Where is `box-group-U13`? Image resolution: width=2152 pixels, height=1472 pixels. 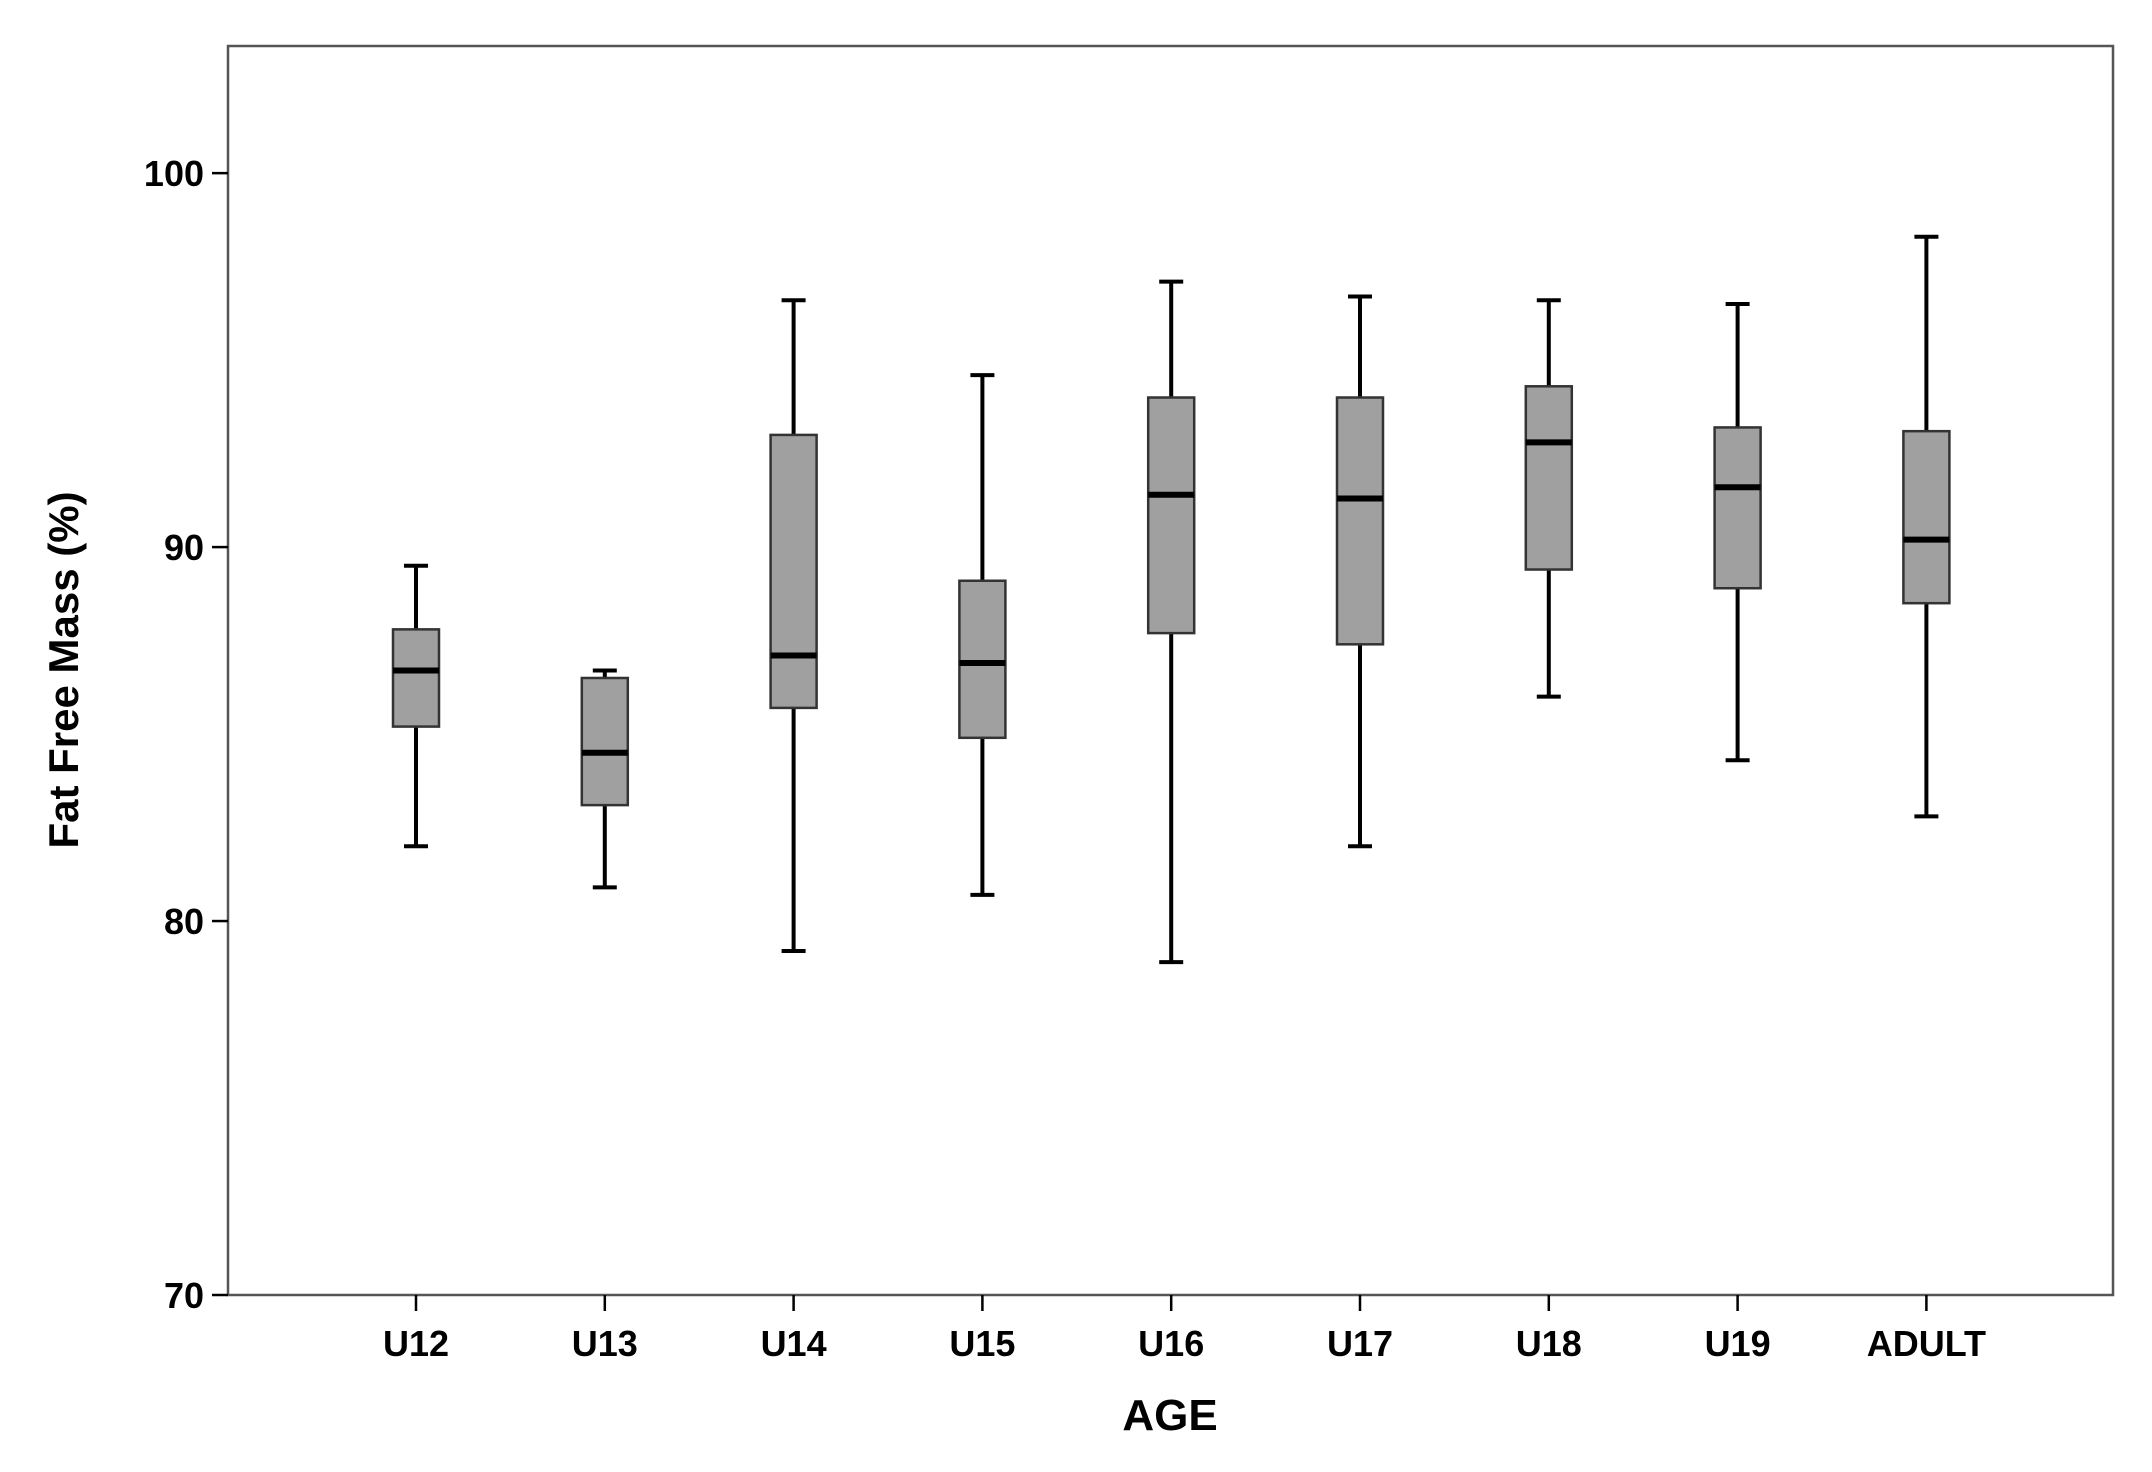 box-group-U13 is located at coordinates (605, 779).